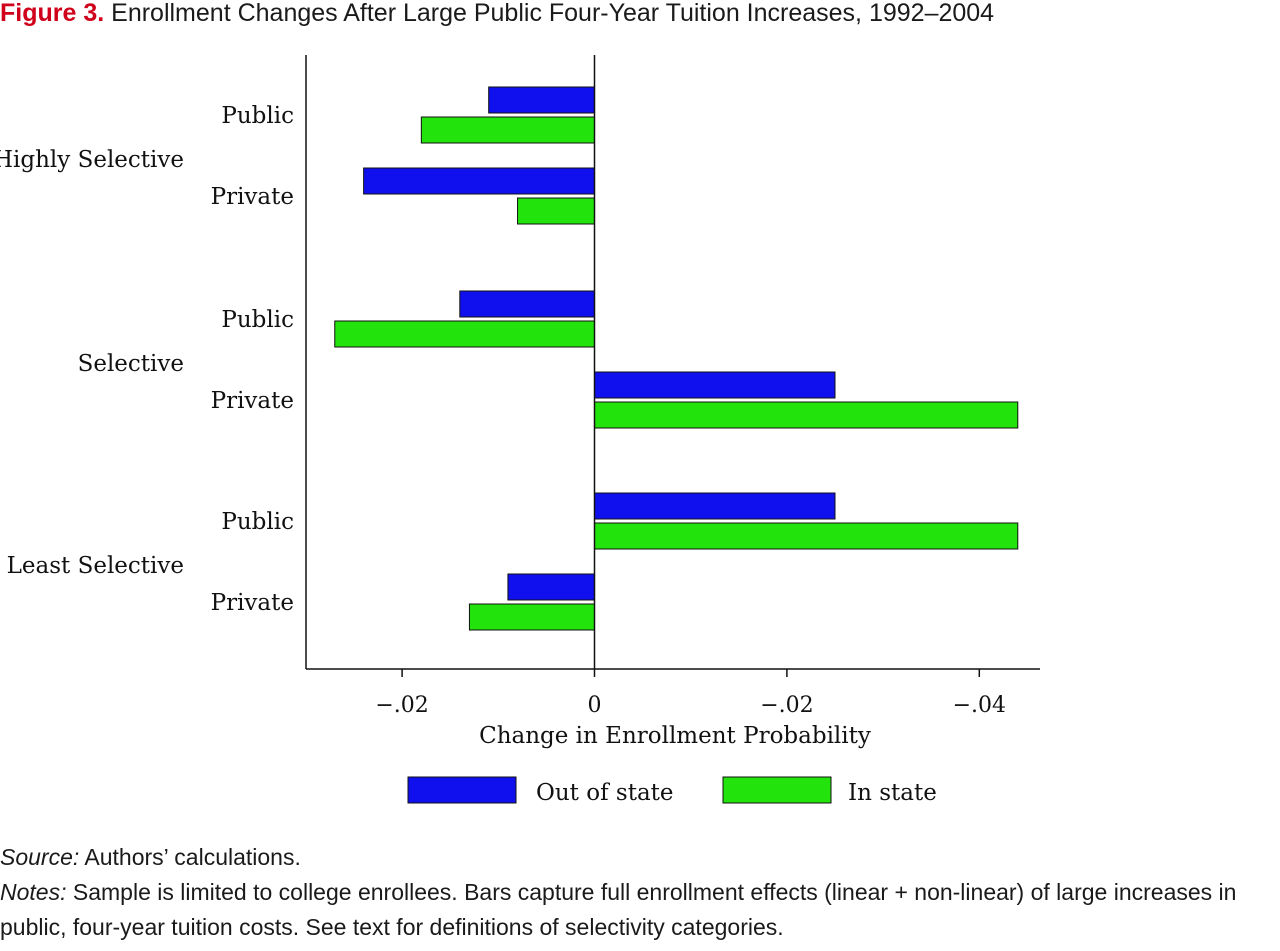  What do you see at coordinates (95, 566) in the screenshot?
I see `group-label: Least Selective` at bounding box center [95, 566].